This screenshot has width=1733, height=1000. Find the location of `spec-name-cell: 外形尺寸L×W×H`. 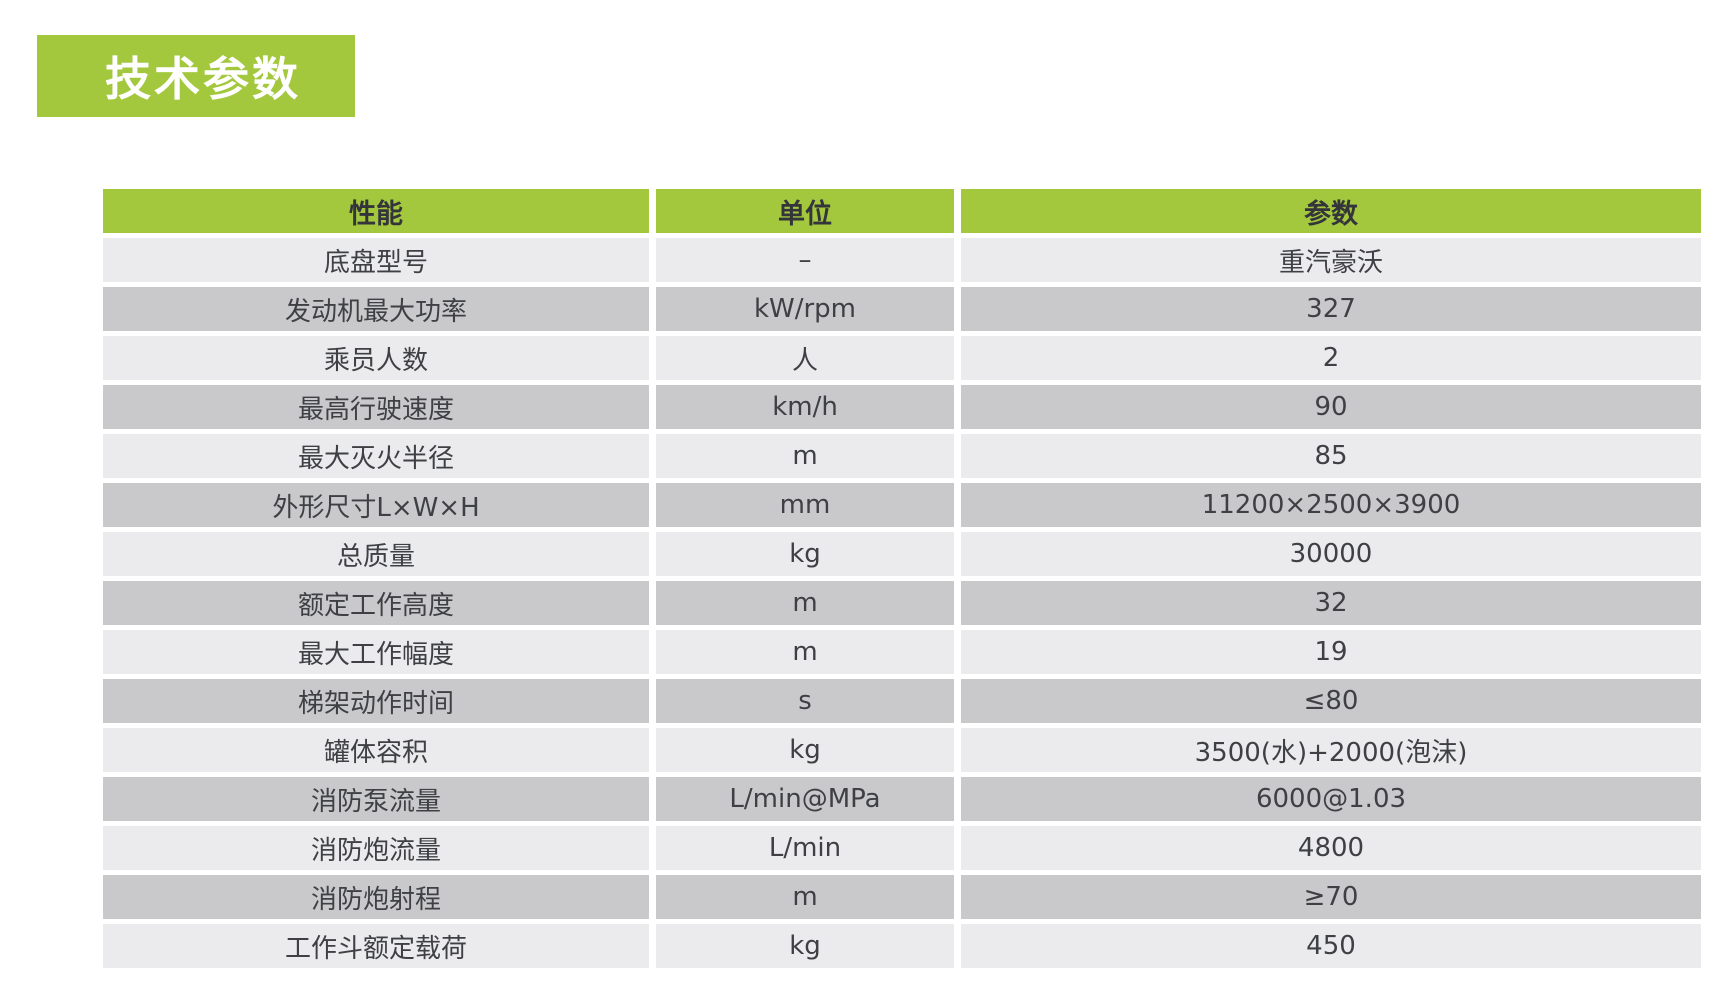

spec-name-cell: 外形尺寸L×W×H is located at coordinates (376, 505).